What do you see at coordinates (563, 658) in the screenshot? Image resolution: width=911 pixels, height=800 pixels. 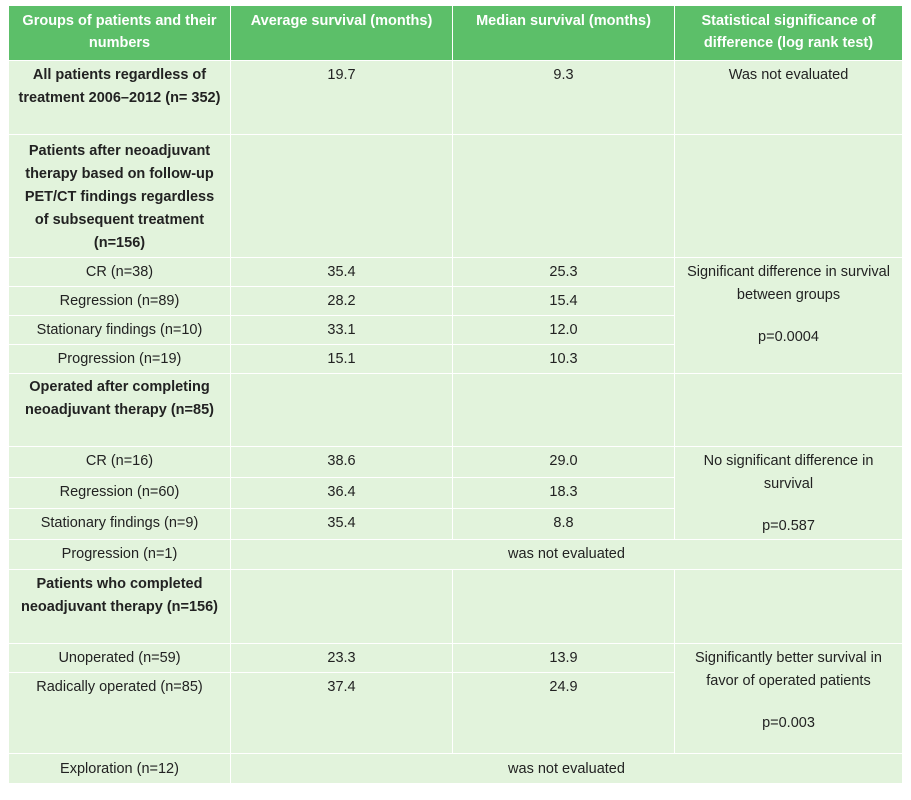 I see `median-cell: 13.9` at bounding box center [563, 658].